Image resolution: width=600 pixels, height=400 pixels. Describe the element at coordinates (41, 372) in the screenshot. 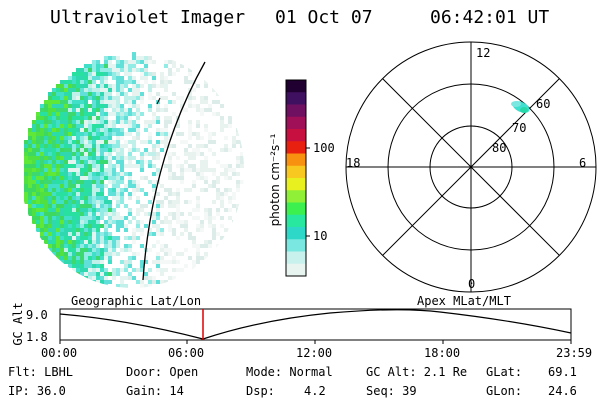

I see `info-filter: Flt: LBHL` at that location.